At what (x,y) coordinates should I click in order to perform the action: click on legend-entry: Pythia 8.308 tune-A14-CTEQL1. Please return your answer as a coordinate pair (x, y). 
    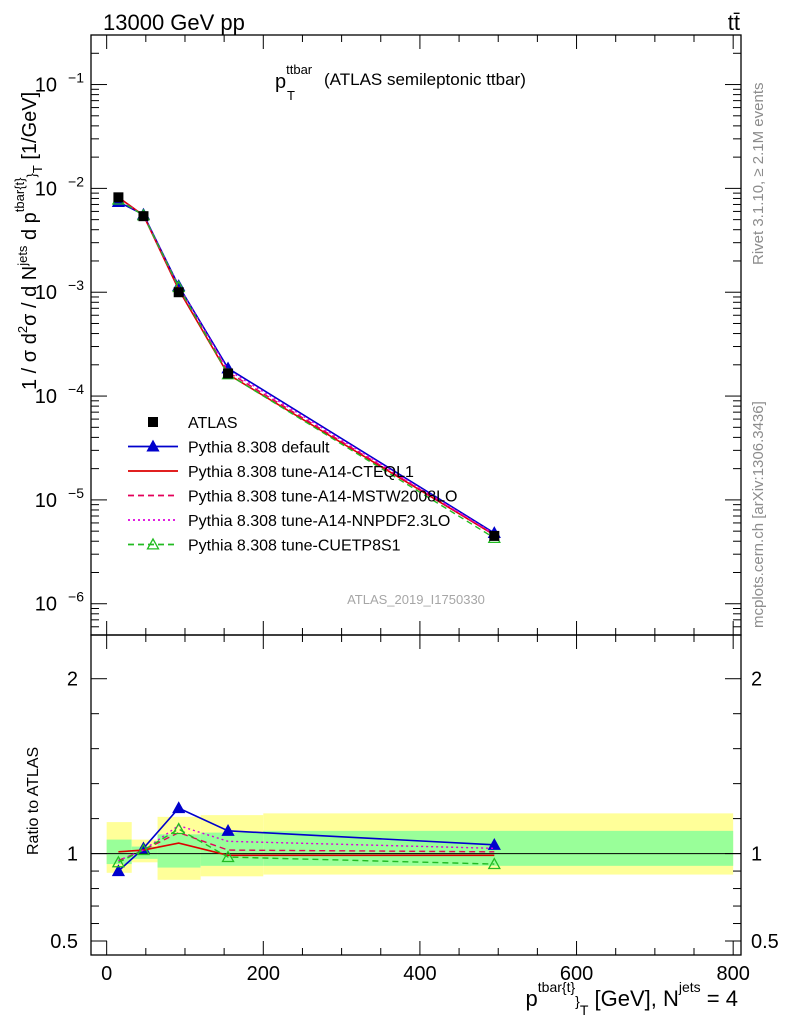
    Looking at the image, I should click on (271, 472).